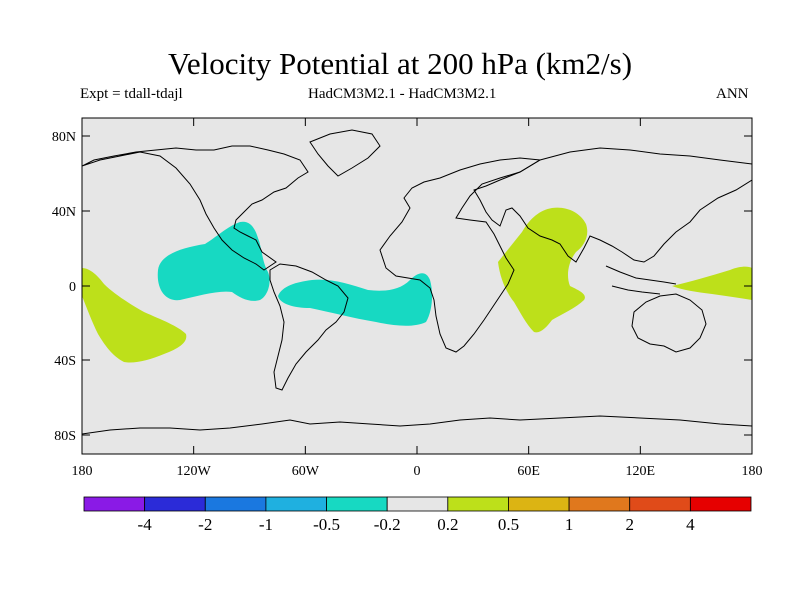 This screenshot has height=600, width=800. What do you see at coordinates (194, 471) in the screenshot?
I see `longitude-tick-label: 120W` at bounding box center [194, 471].